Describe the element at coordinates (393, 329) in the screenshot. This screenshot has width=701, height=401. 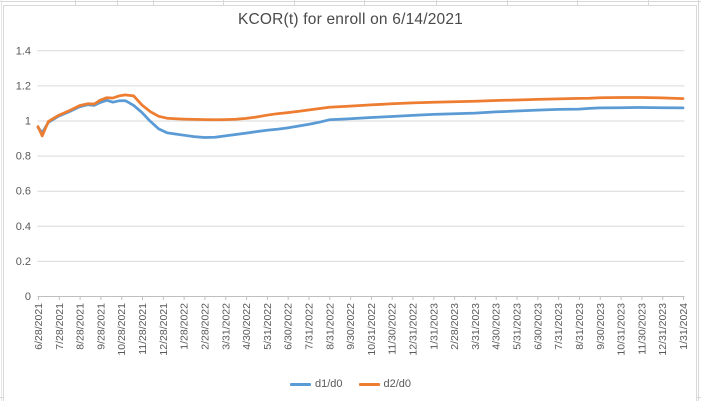
I see `x-axis-label: 11/30/2022` at that location.